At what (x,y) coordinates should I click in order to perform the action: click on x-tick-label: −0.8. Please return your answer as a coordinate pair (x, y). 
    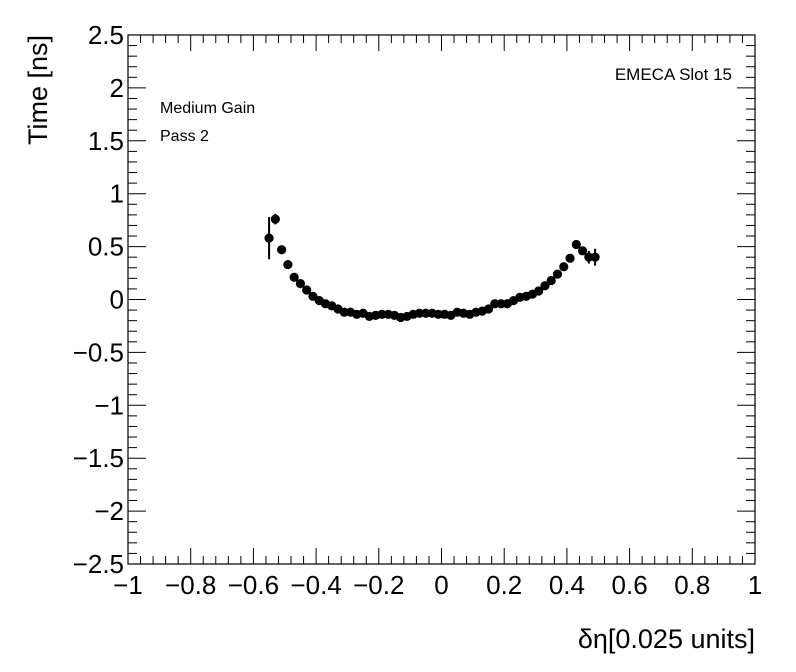
    Looking at the image, I should click on (190, 585).